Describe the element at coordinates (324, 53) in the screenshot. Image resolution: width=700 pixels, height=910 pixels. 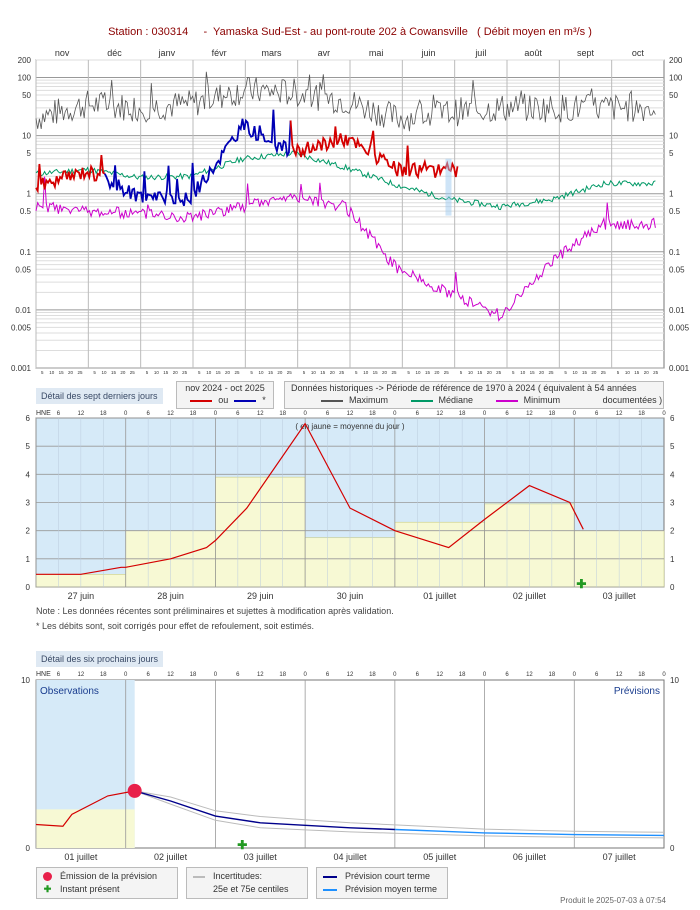
I see `month-label: avr` at that location.